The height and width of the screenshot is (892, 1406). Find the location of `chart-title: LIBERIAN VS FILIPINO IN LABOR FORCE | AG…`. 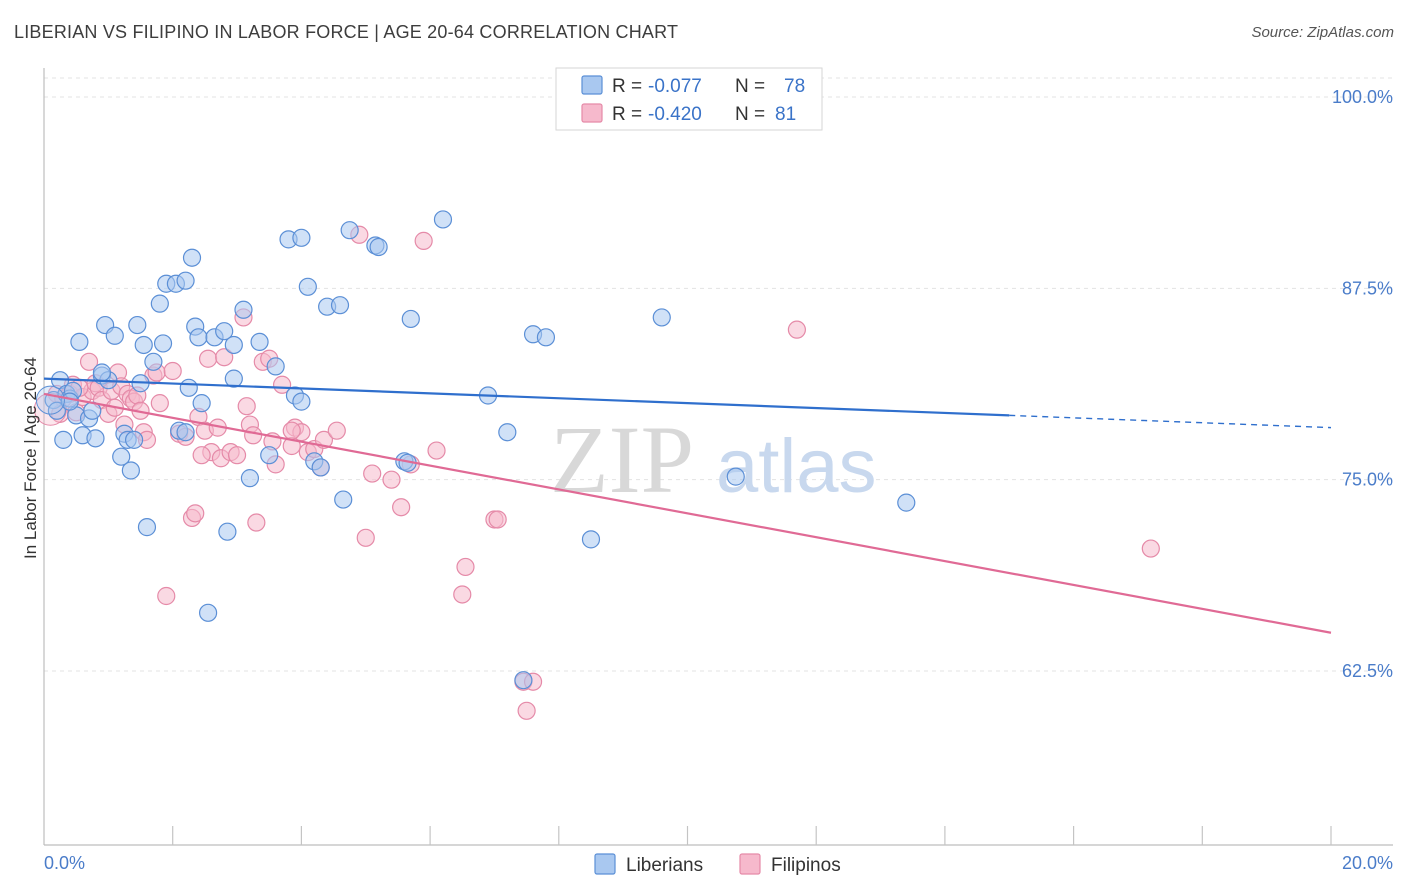

chart-title: LIBERIAN VS FILIPINO IN LABOR FORCE | AG… is located at coordinates (346, 32).